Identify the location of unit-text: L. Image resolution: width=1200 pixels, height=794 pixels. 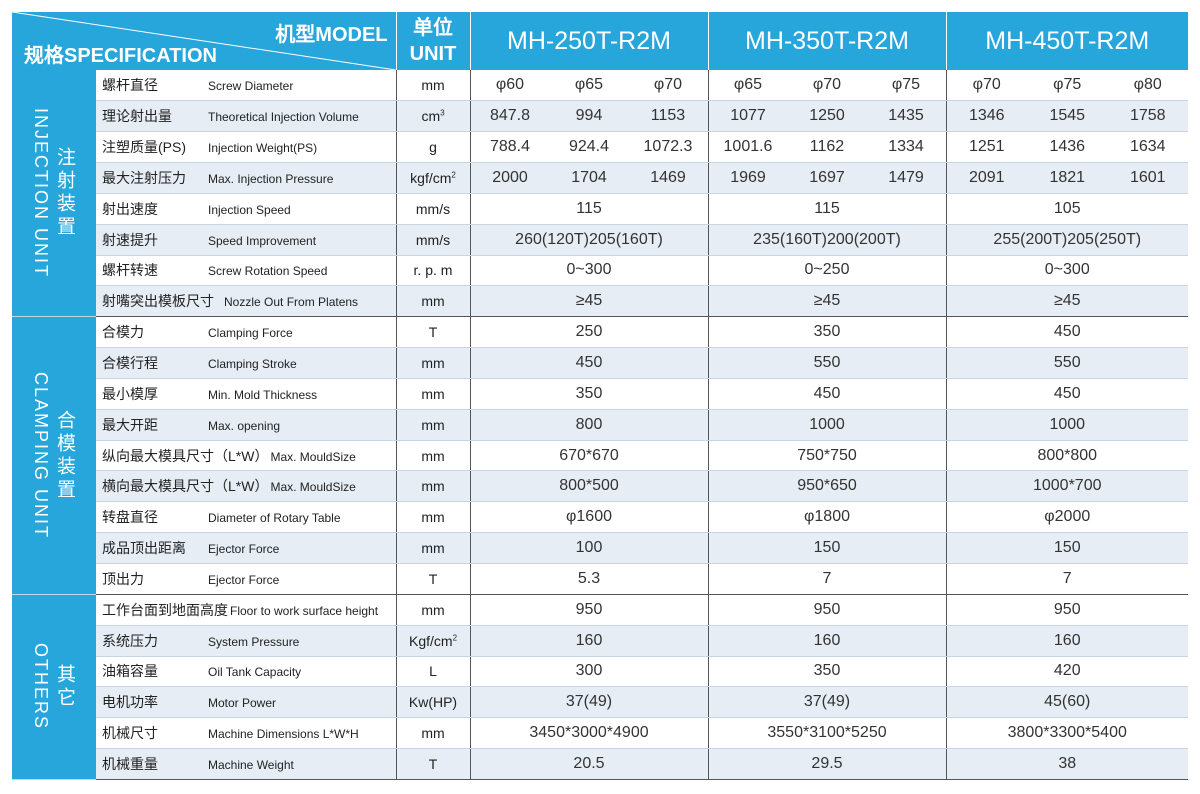
(433, 671).